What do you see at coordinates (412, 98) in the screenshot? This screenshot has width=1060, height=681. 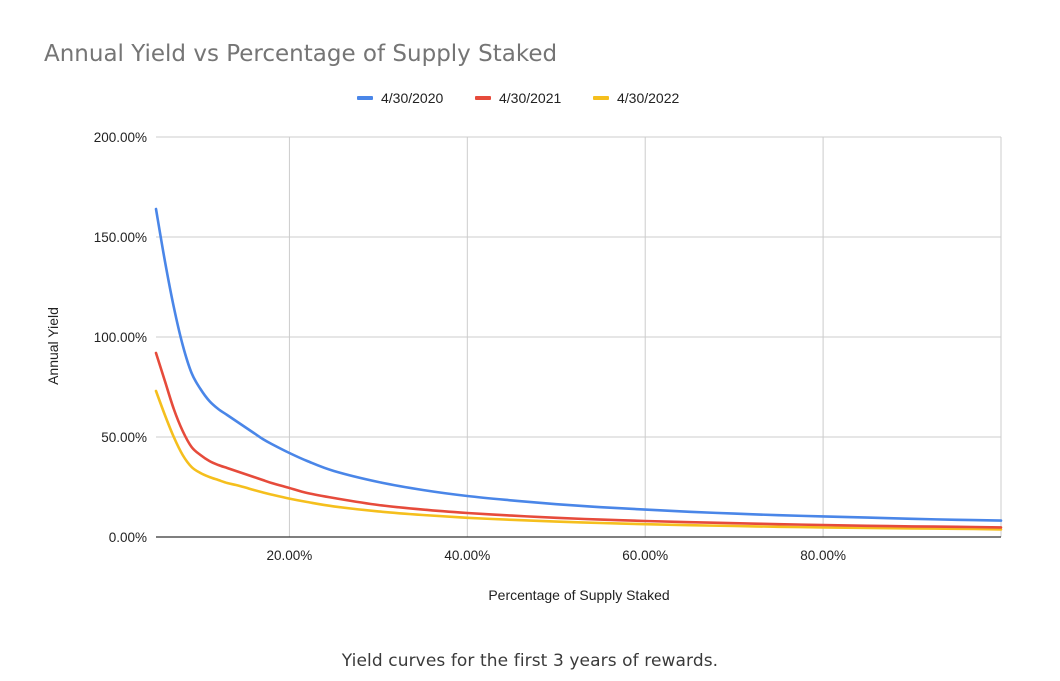 I see `legend-label: 4/30/2020` at bounding box center [412, 98].